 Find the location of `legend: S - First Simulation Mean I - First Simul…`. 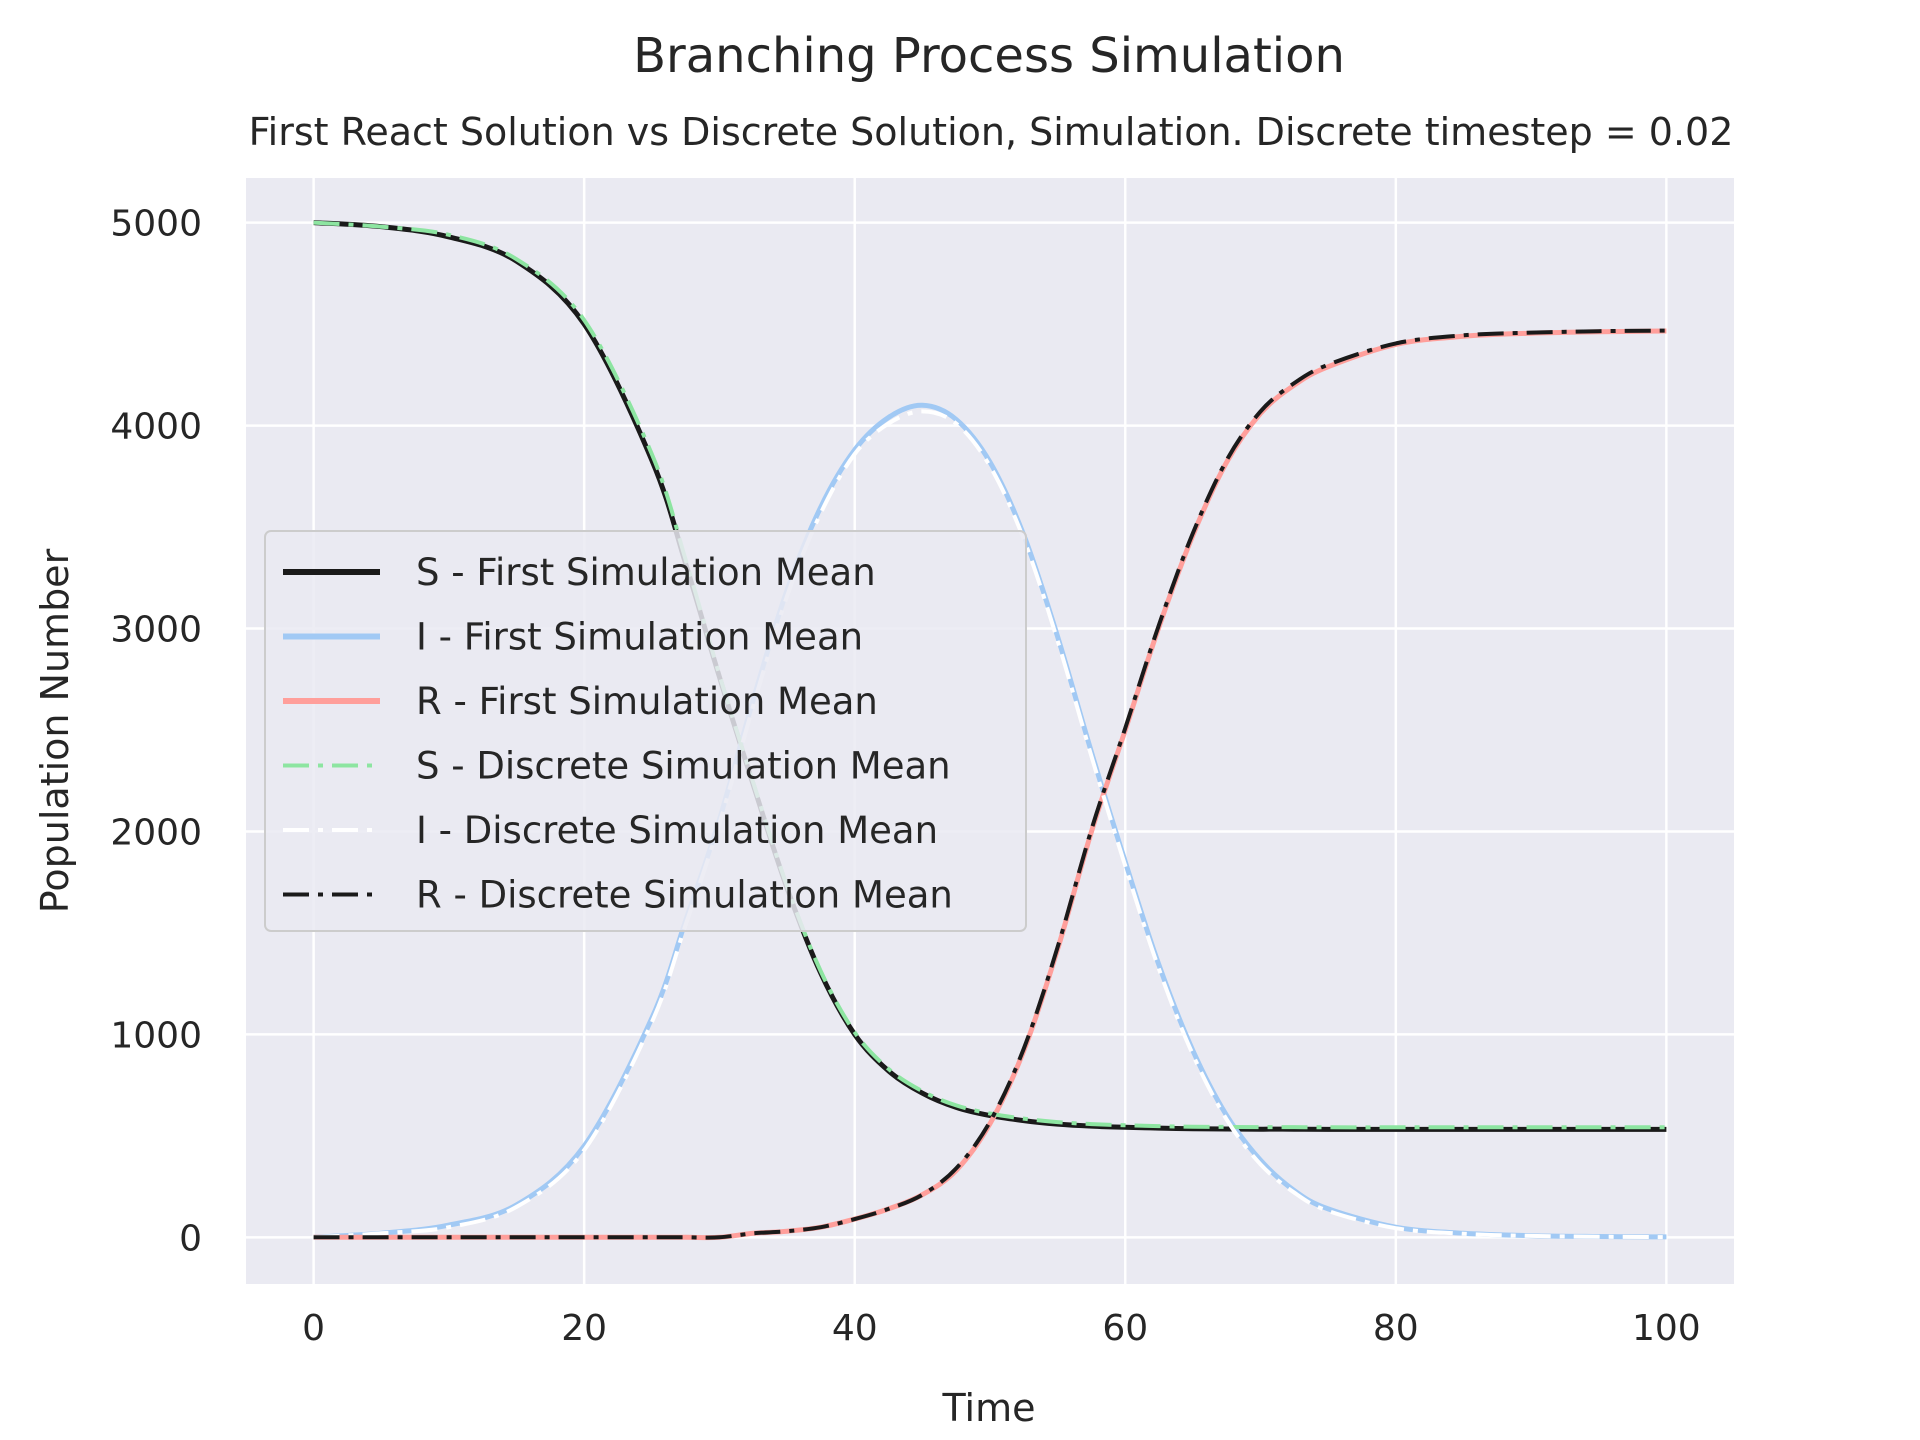

legend: S - First Simulation Mean I - First Simul… is located at coordinates (645, 731).